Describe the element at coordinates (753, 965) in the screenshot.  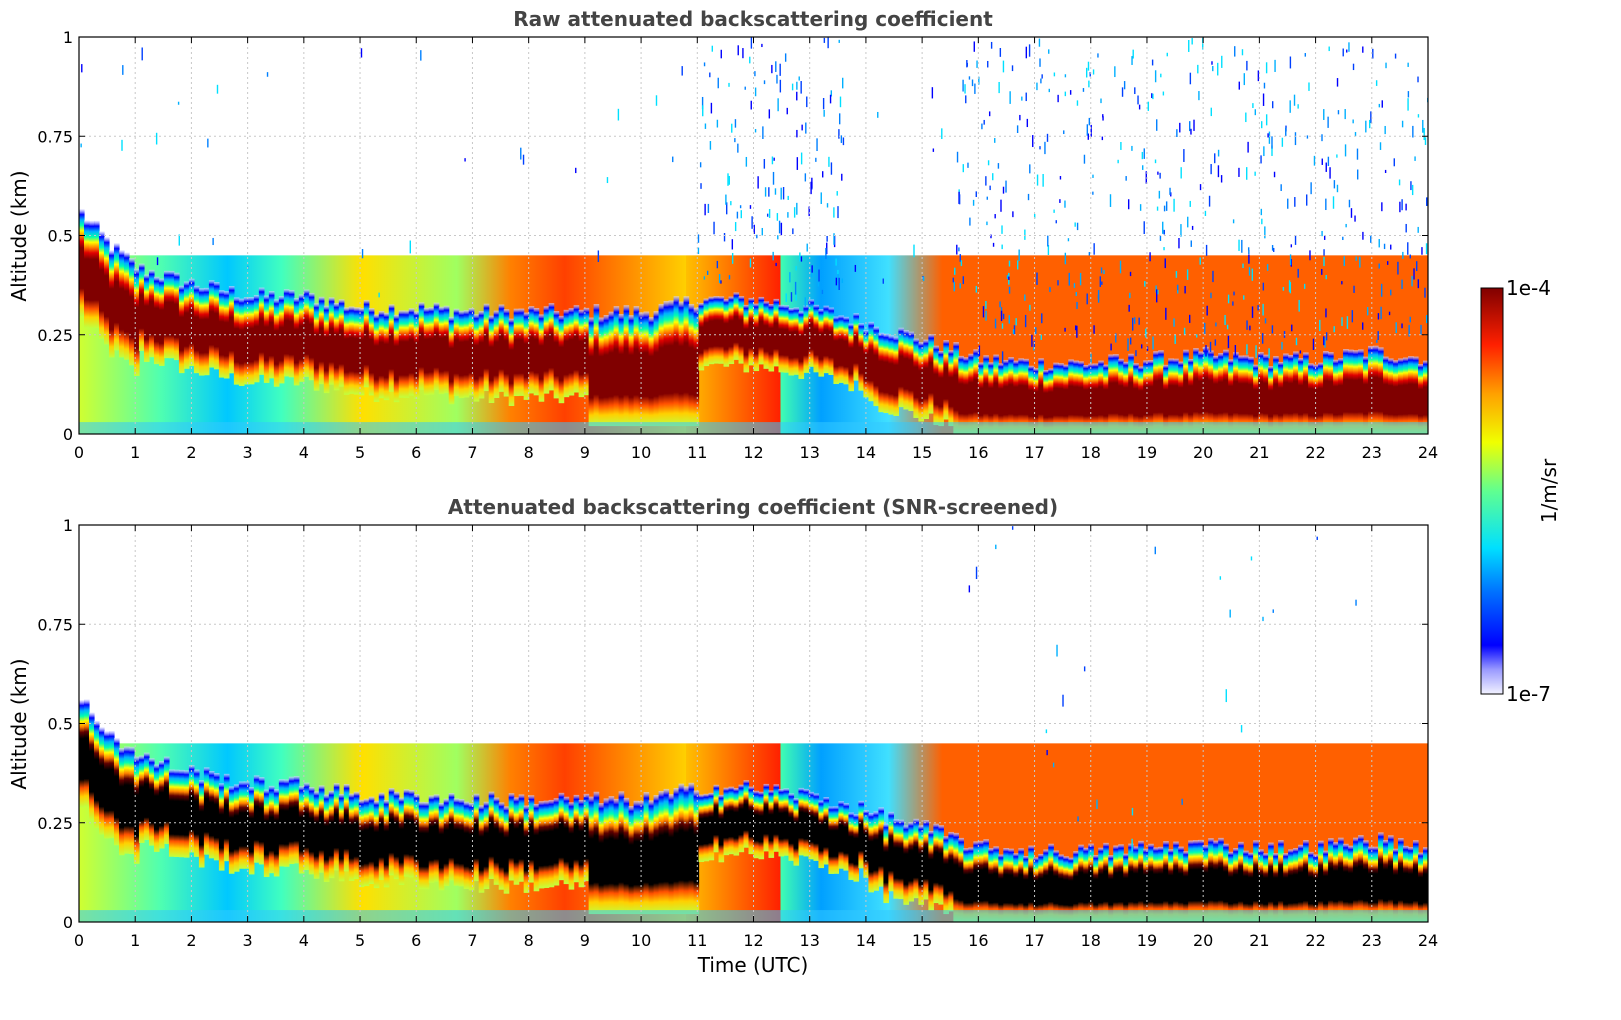
I see `x-axis-label: Time (UTC)` at that location.